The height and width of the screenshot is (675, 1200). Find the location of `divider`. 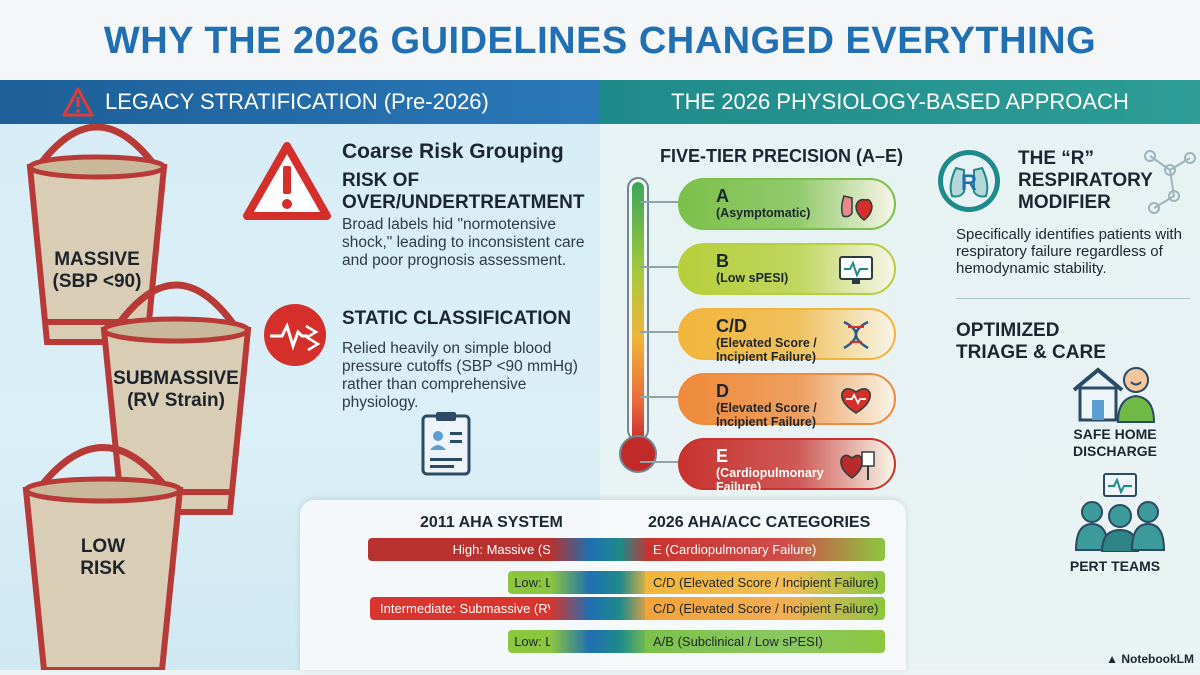

divider is located at coordinates (1073, 298).